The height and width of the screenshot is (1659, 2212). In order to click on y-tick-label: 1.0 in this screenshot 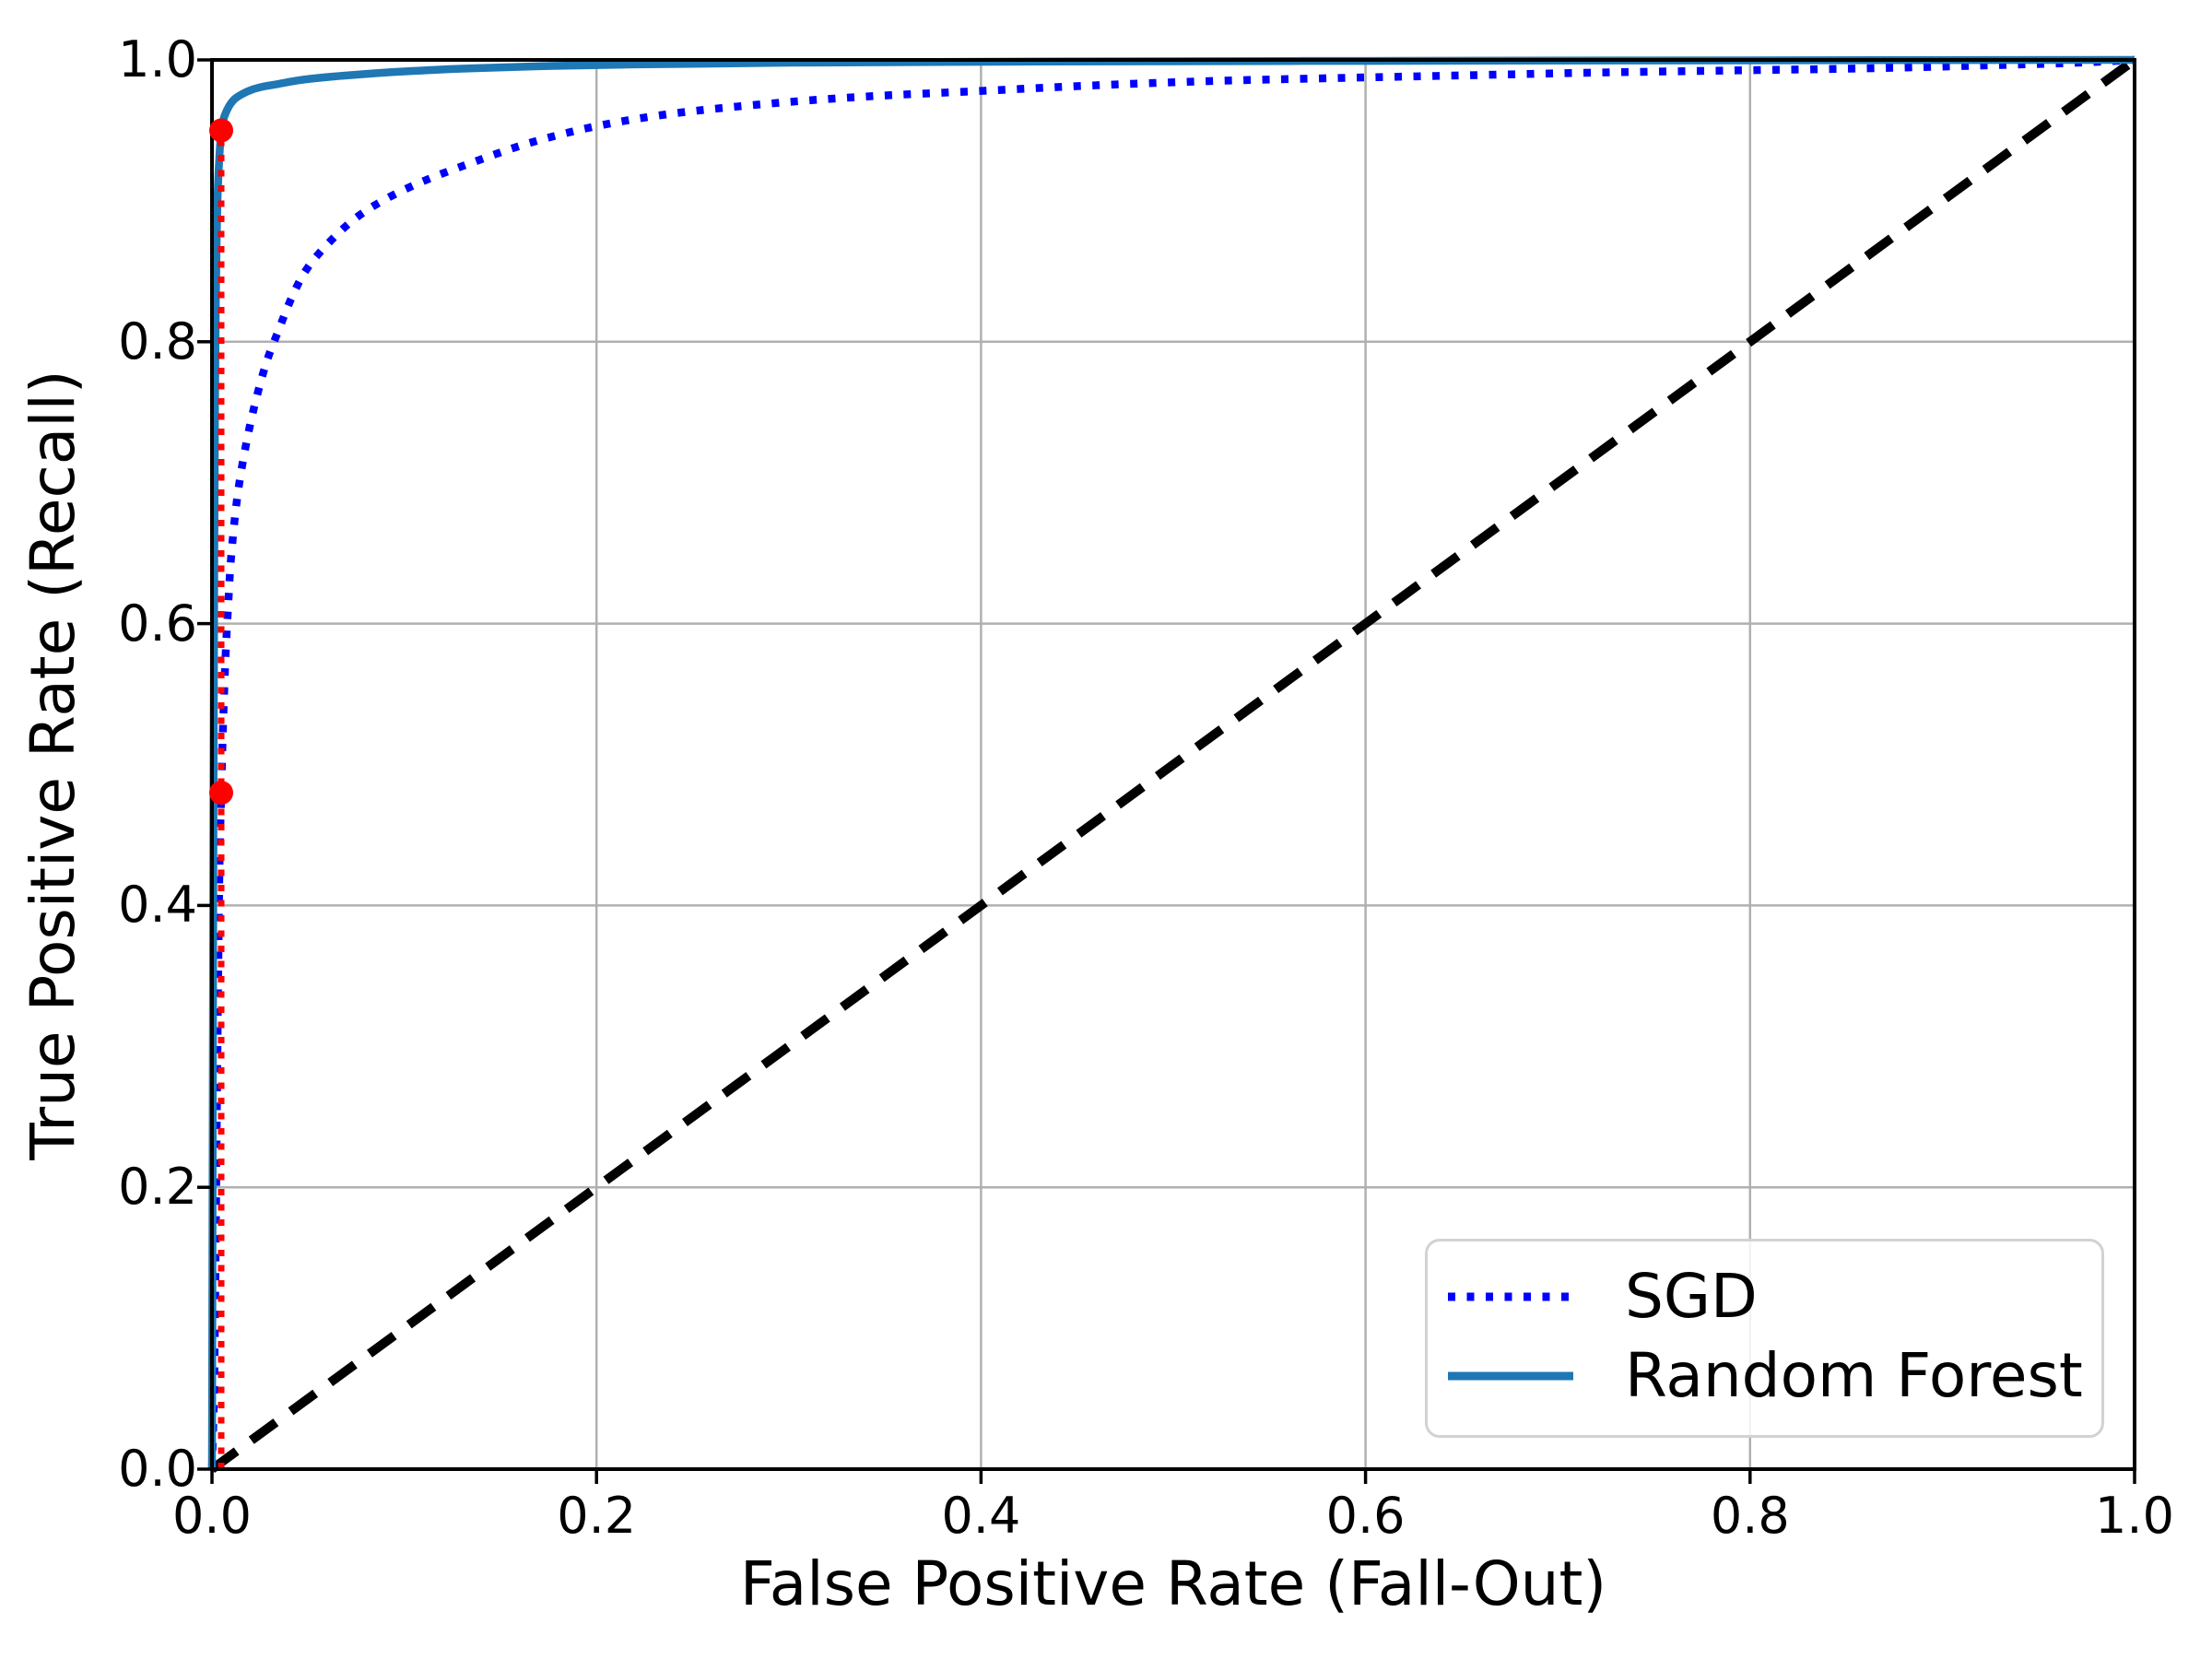, I will do `click(157, 59)`.